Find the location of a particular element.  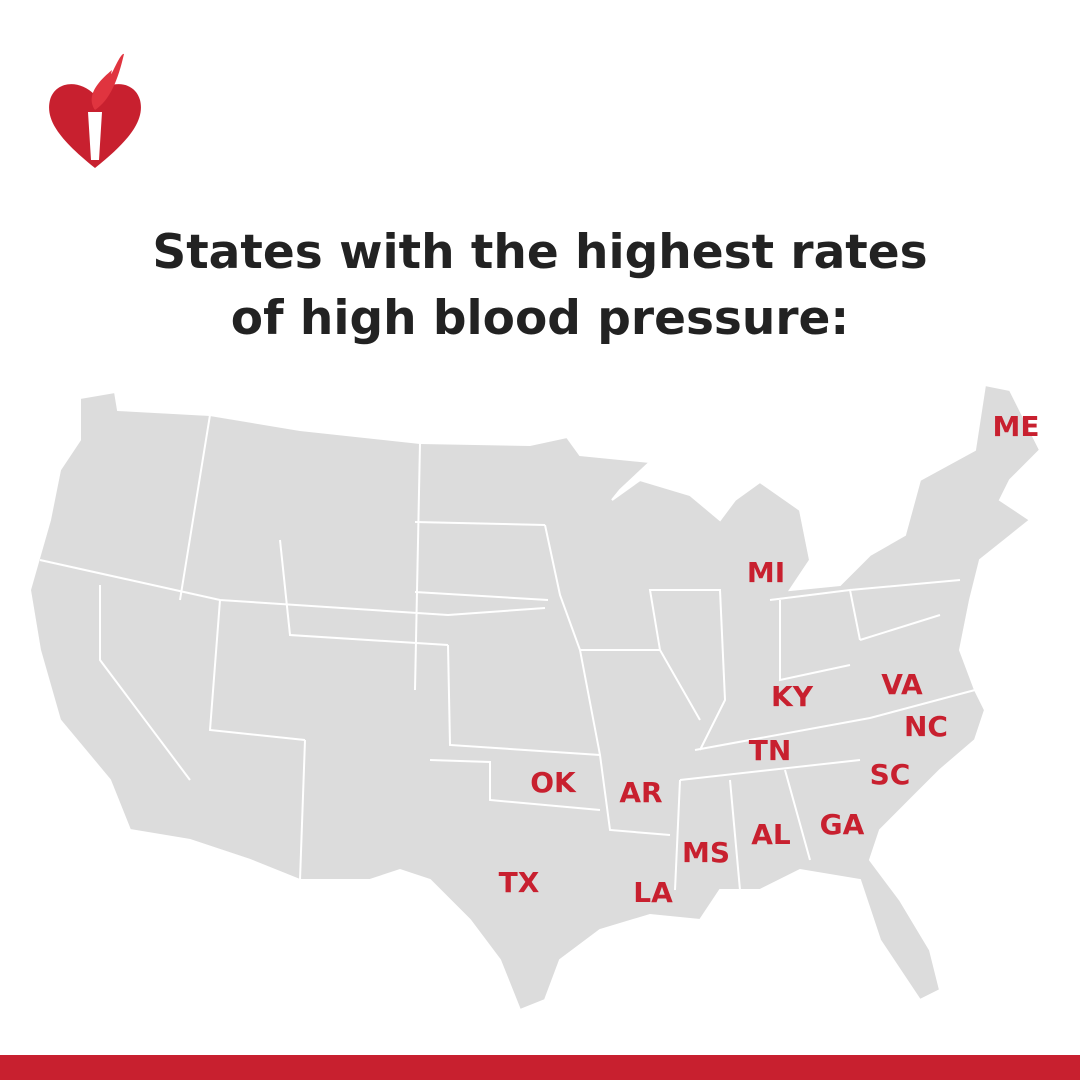

state-label: NC is located at coordinates (926, 726).